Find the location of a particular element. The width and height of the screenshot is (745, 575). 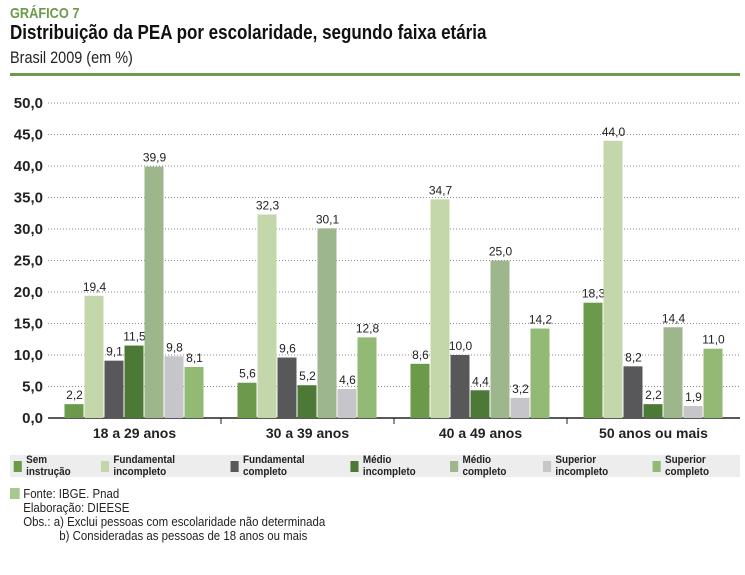

legend-item: Fundamental incompleto is located at coordinates (154, 466).